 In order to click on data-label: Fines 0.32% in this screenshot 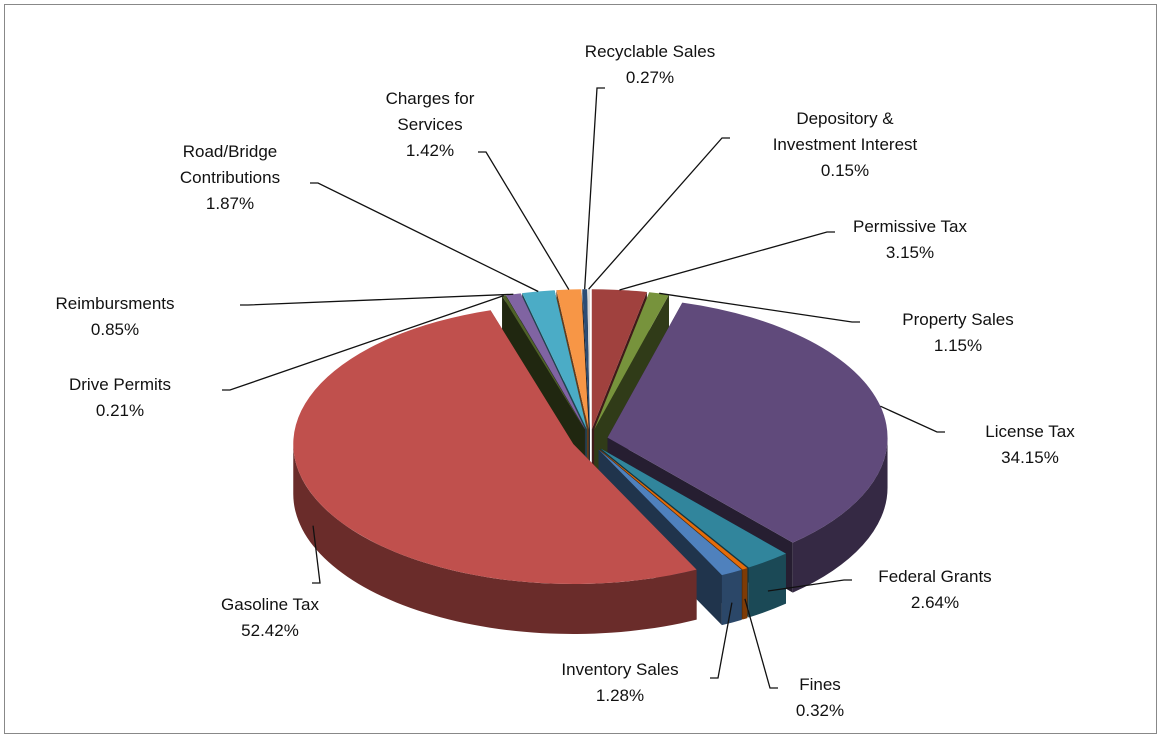, I will do `click(820, 698)`.